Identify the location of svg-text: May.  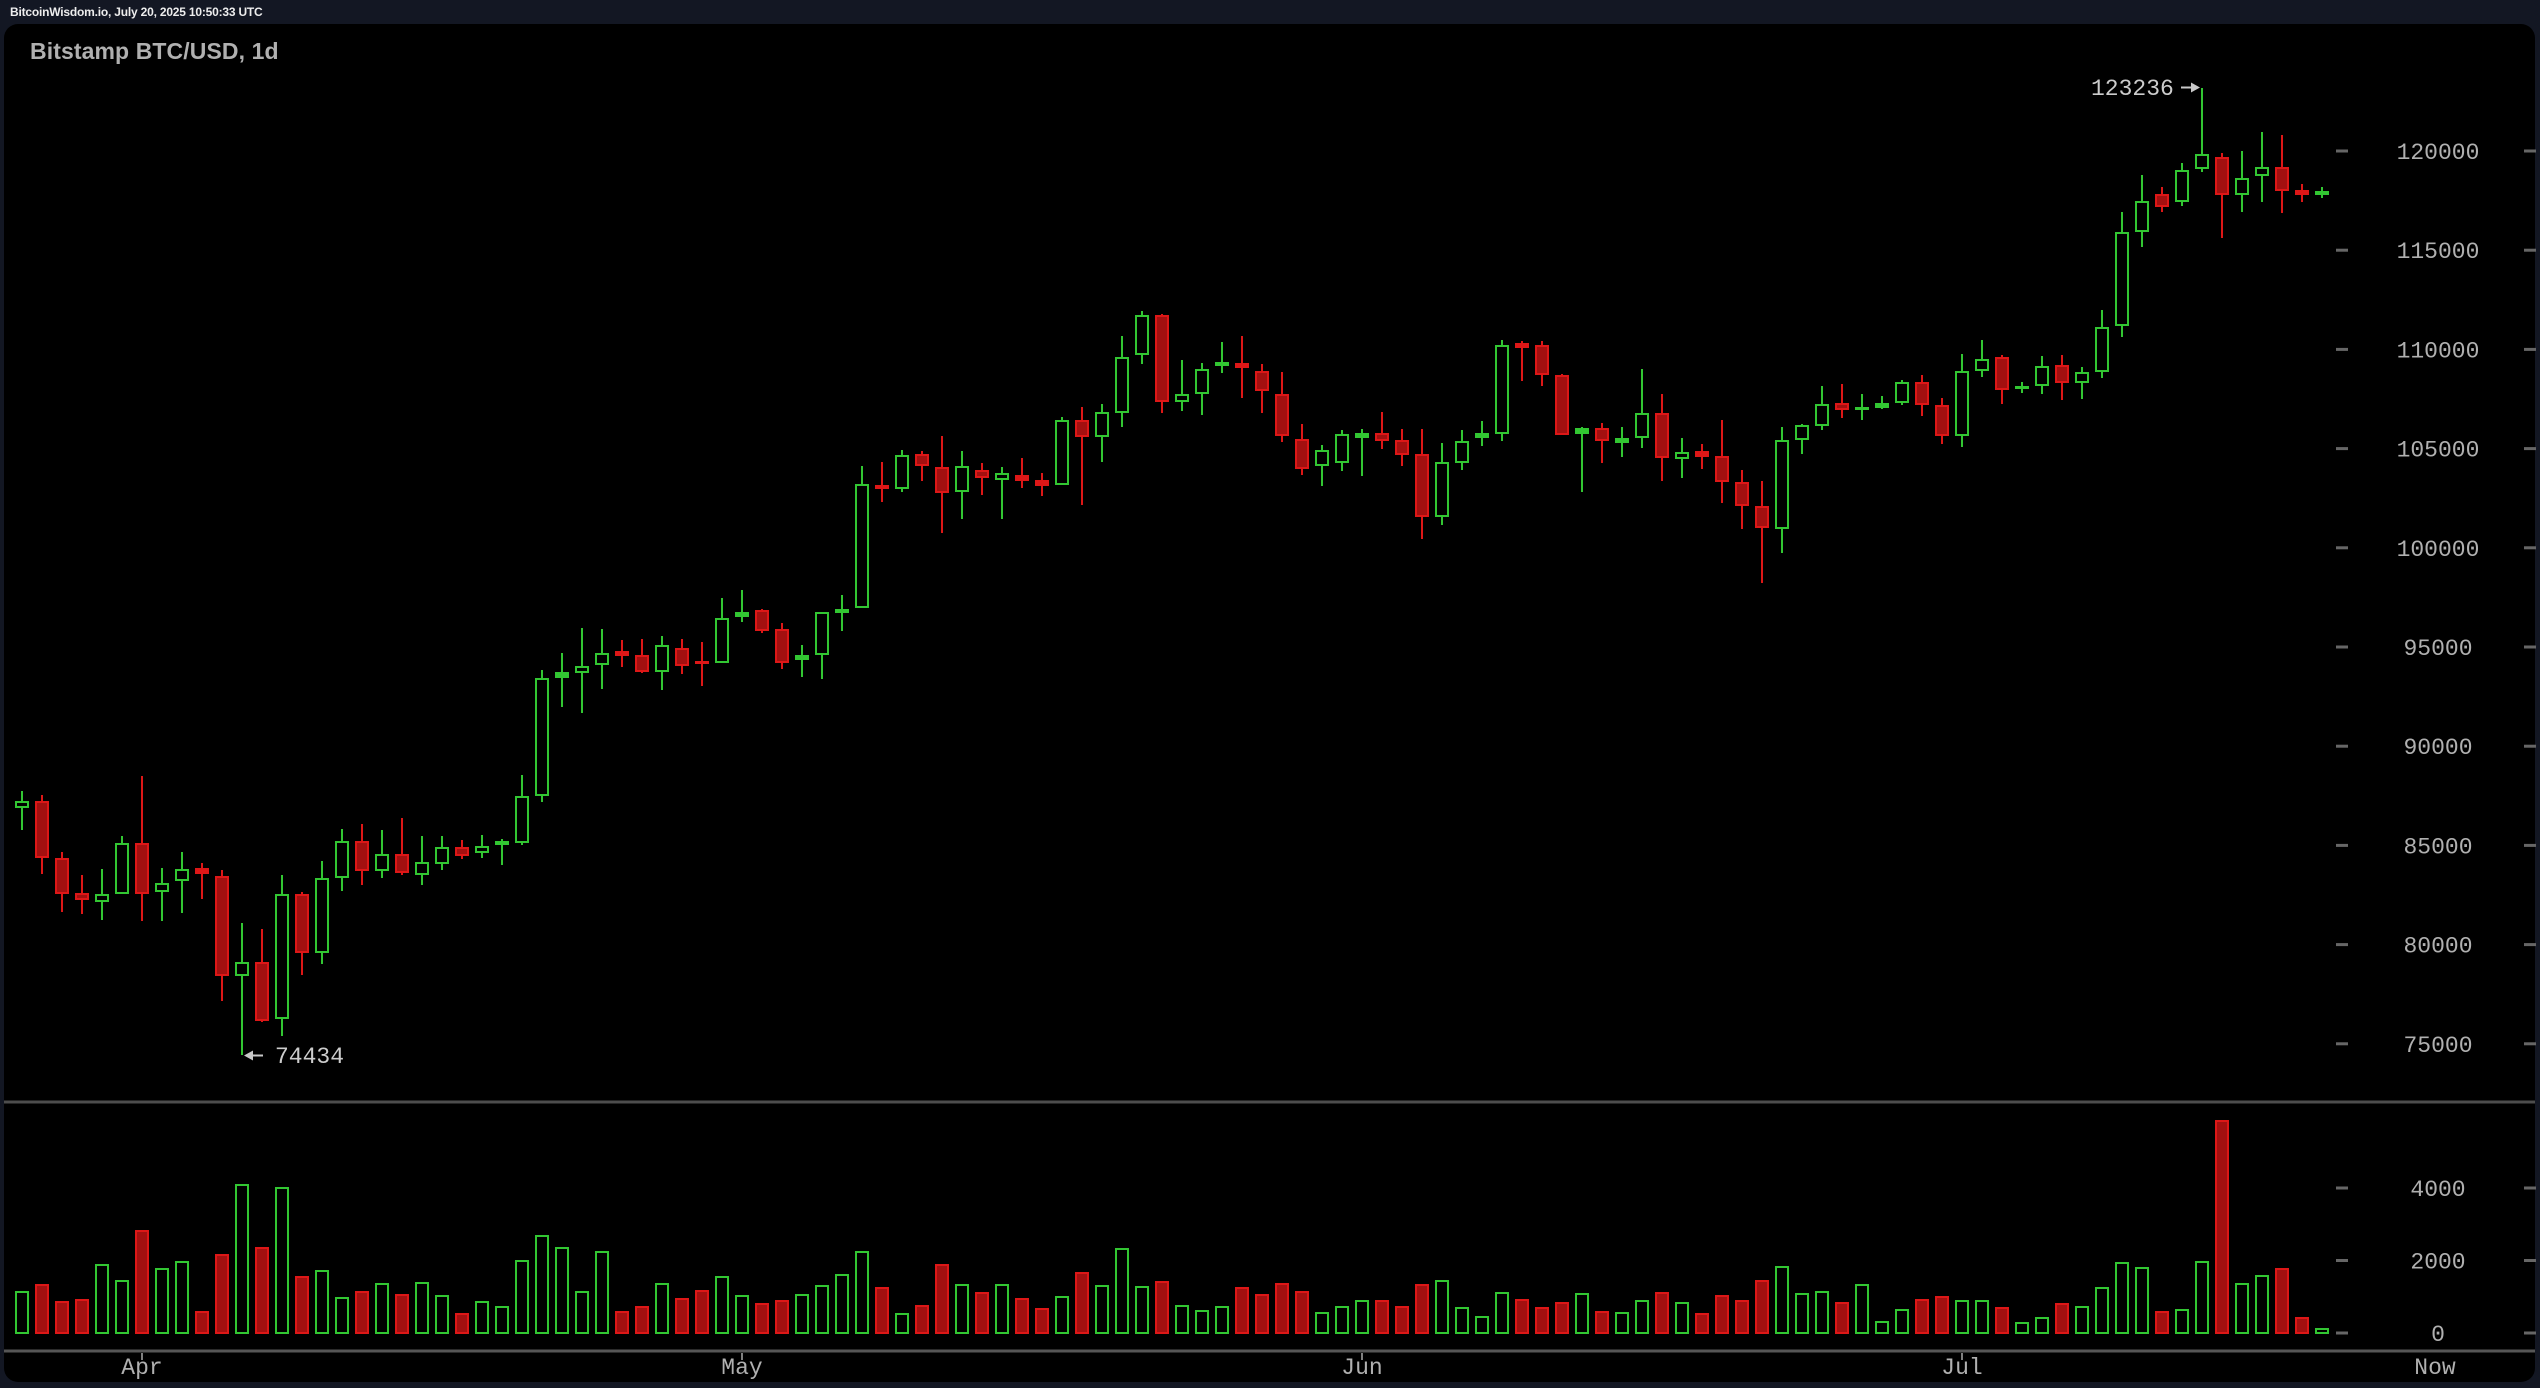
(742, 1368).